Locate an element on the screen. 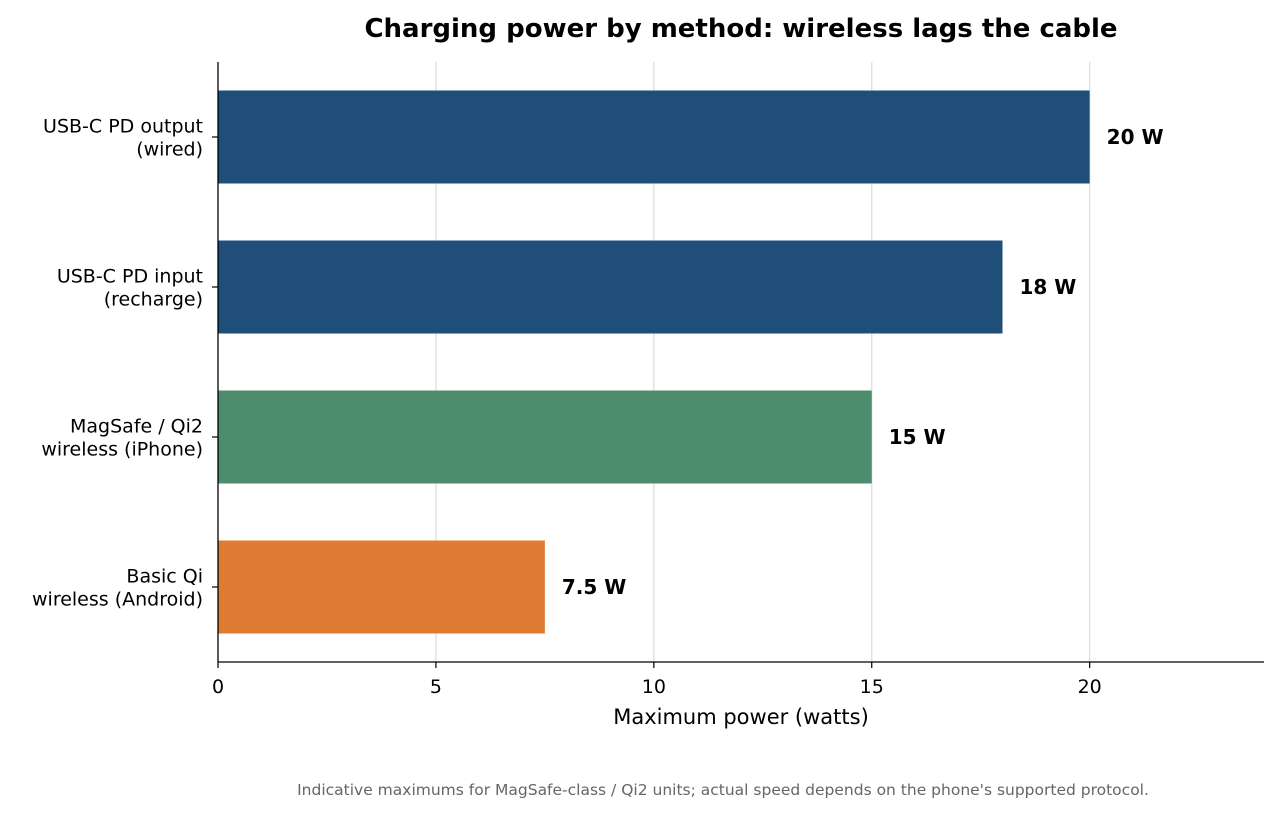 The width and height of the screenshot is (1278, 814). category-label: Basic Qi wireless (Android) is located at coordinates (117, 588).